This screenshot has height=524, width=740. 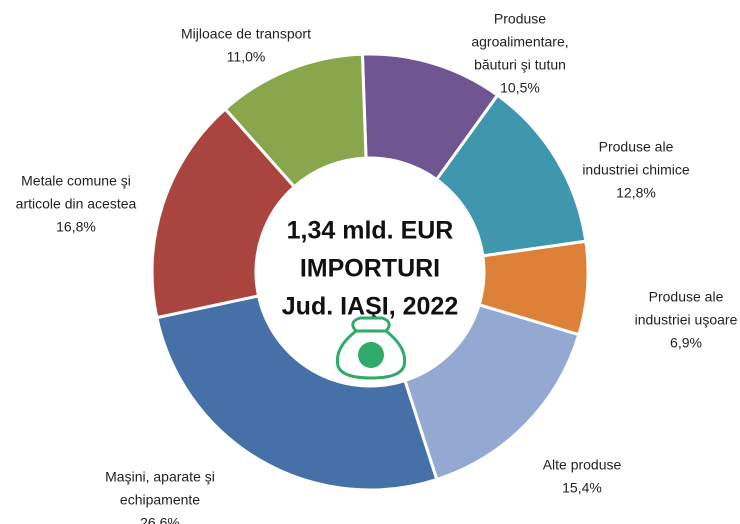 I want to click on center-text: Jud. IAŞI, 2022, so click(x=370, y=307).